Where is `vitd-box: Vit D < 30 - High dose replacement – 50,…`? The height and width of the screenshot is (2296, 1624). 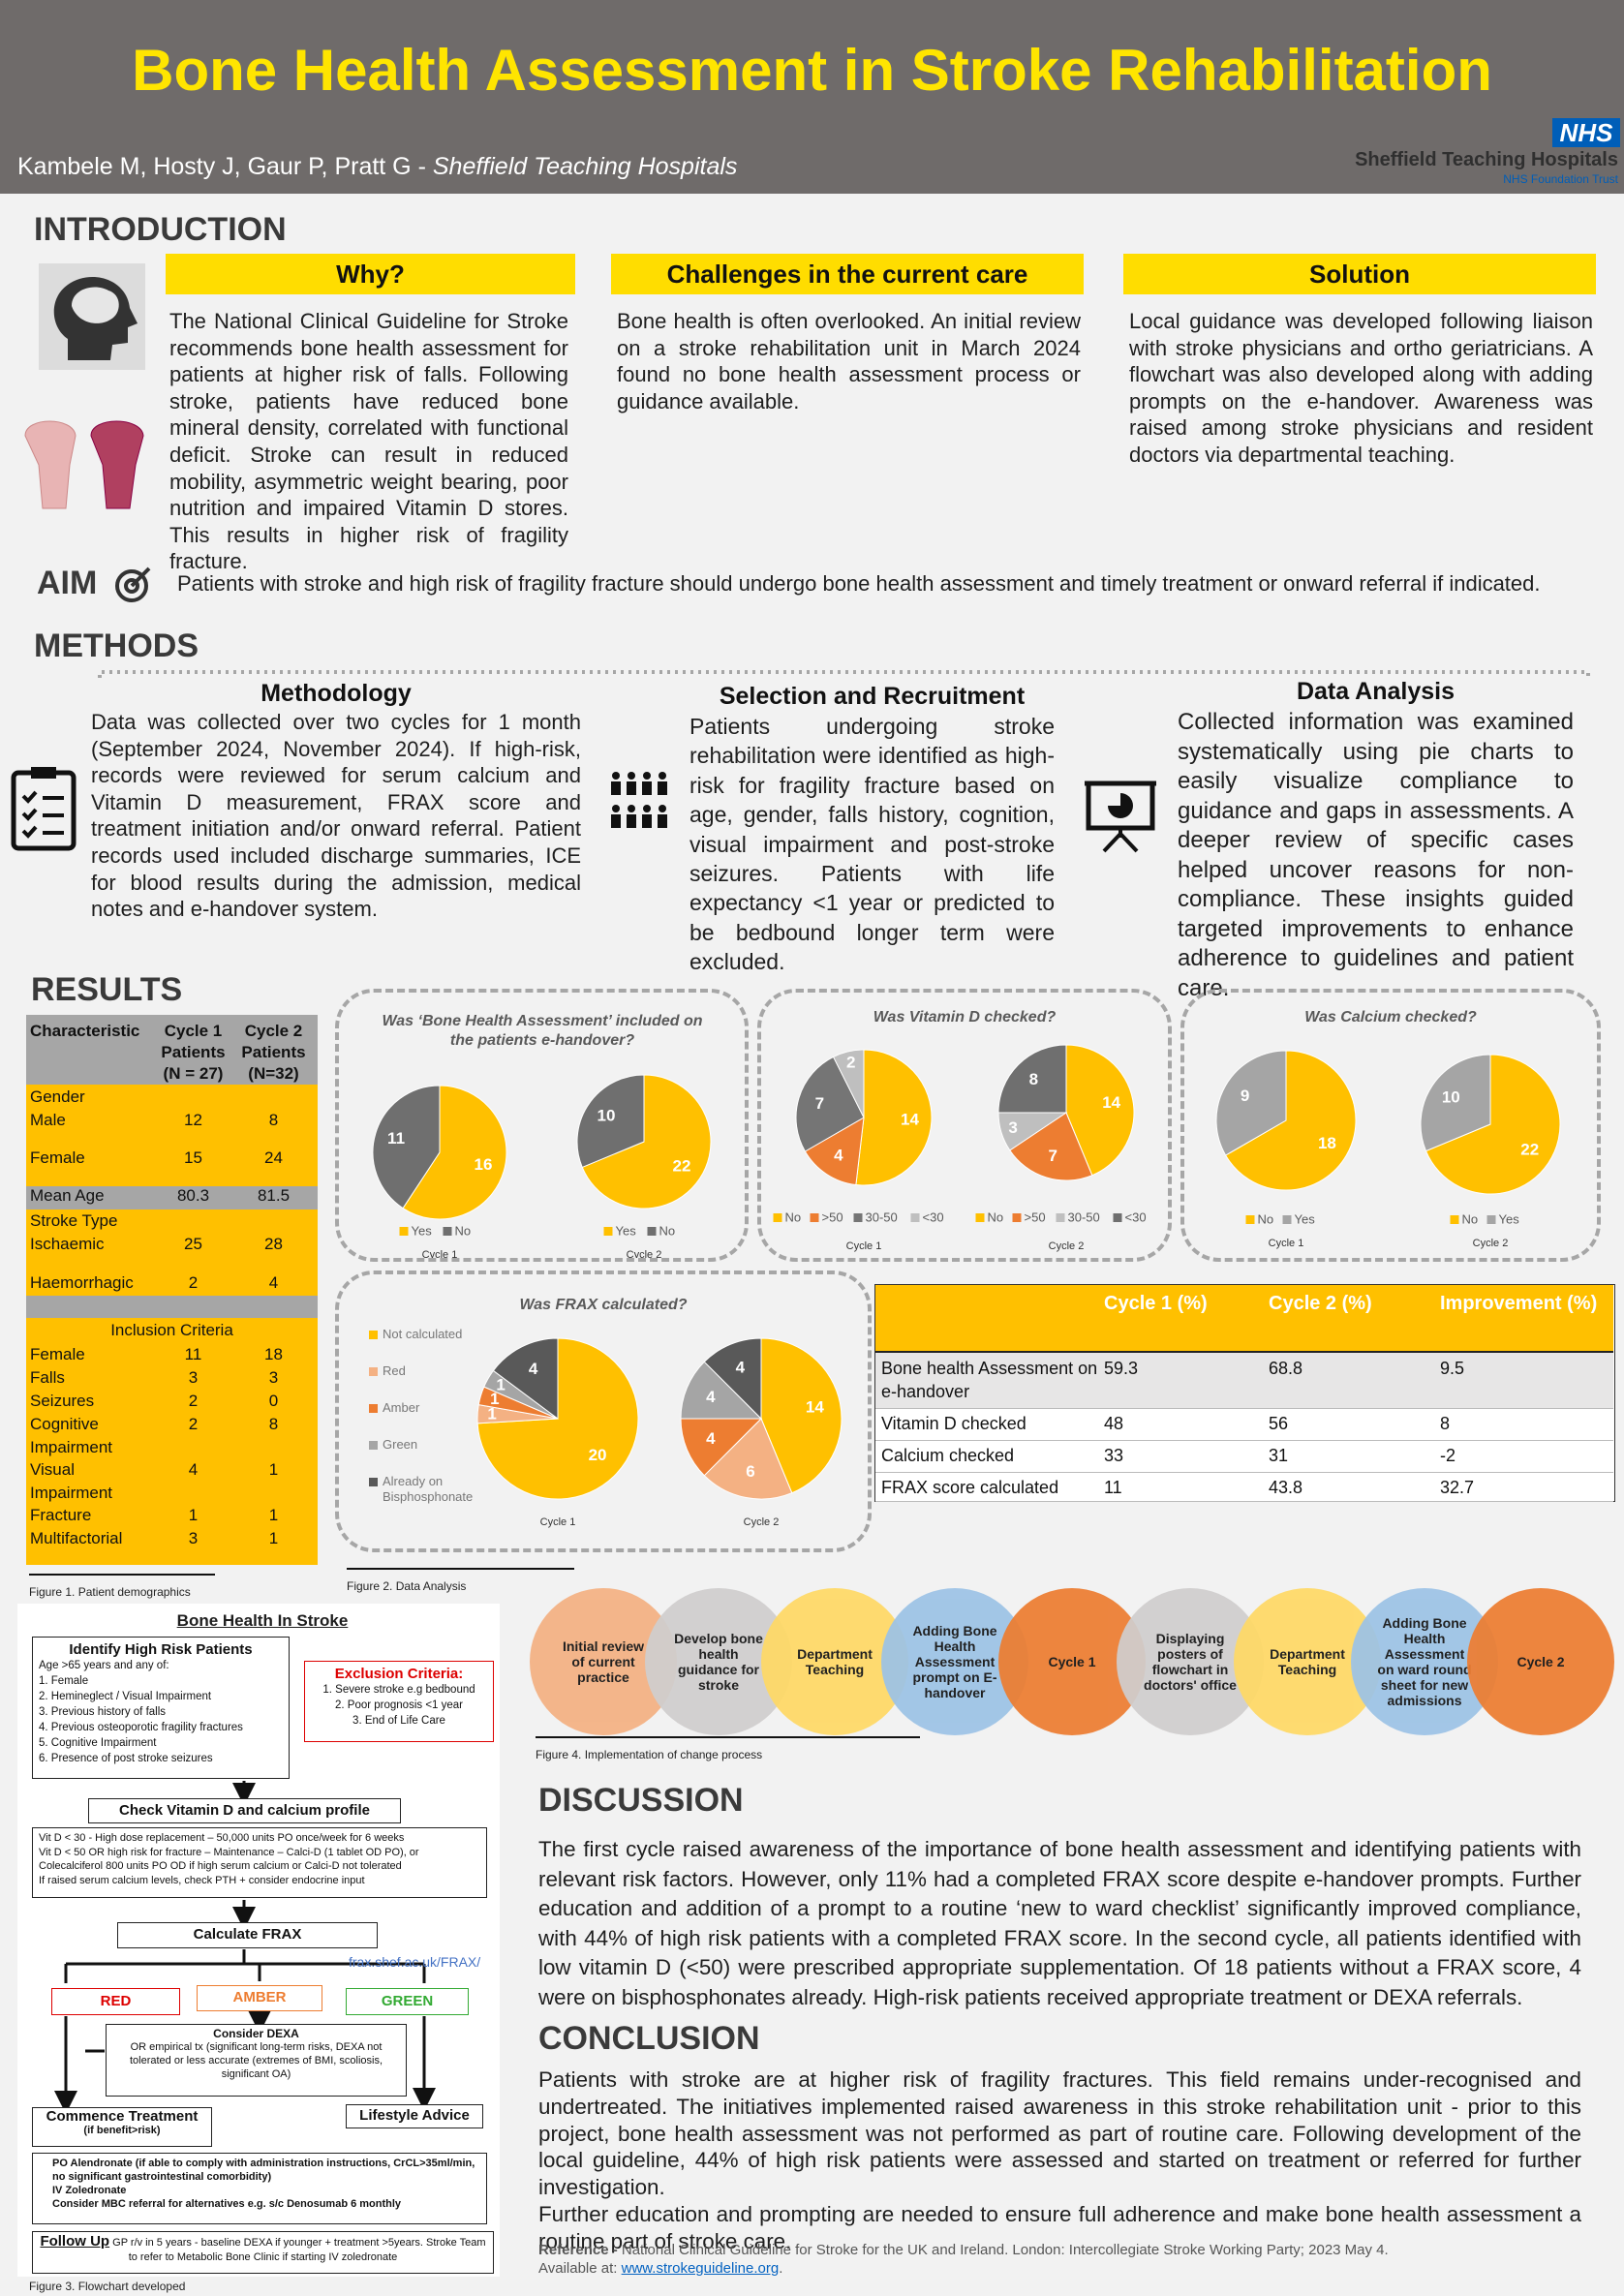
vitd-box: Vit D < 30 - High dose replacement – 50,… is located at coordinates (259, 1862).